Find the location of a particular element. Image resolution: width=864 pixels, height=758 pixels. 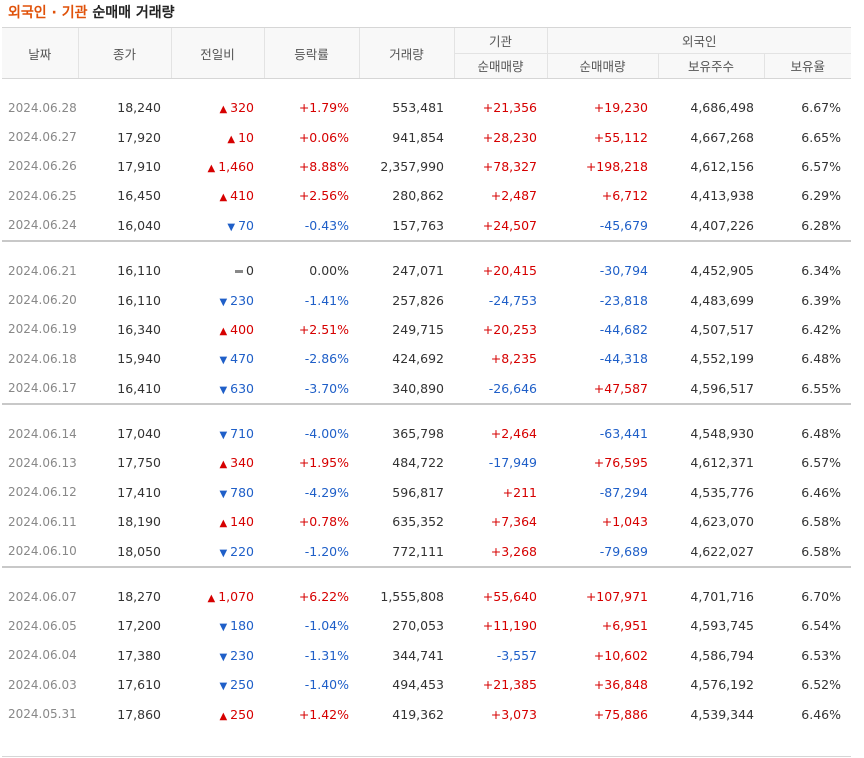

close-cell: 16,410 is located at coordinates (124, 389).